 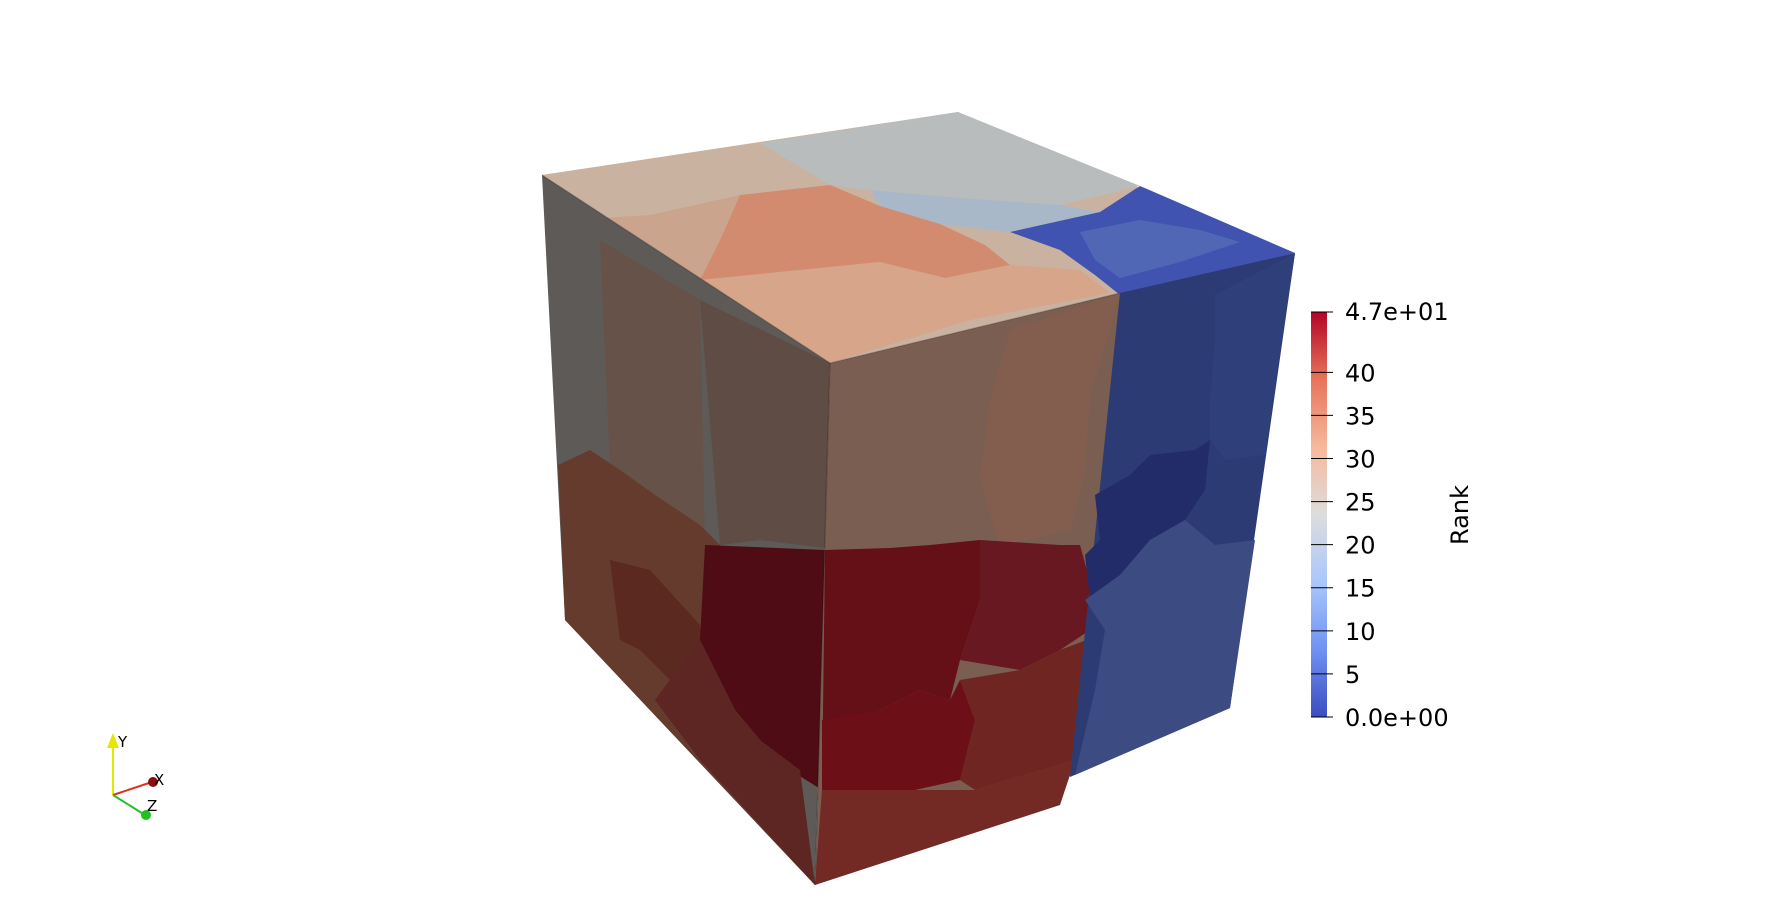 What do you see at coordinates (1319, 514) in the screenshot?
I see `colorbar-gradient` at bounding box center [1319, 514].